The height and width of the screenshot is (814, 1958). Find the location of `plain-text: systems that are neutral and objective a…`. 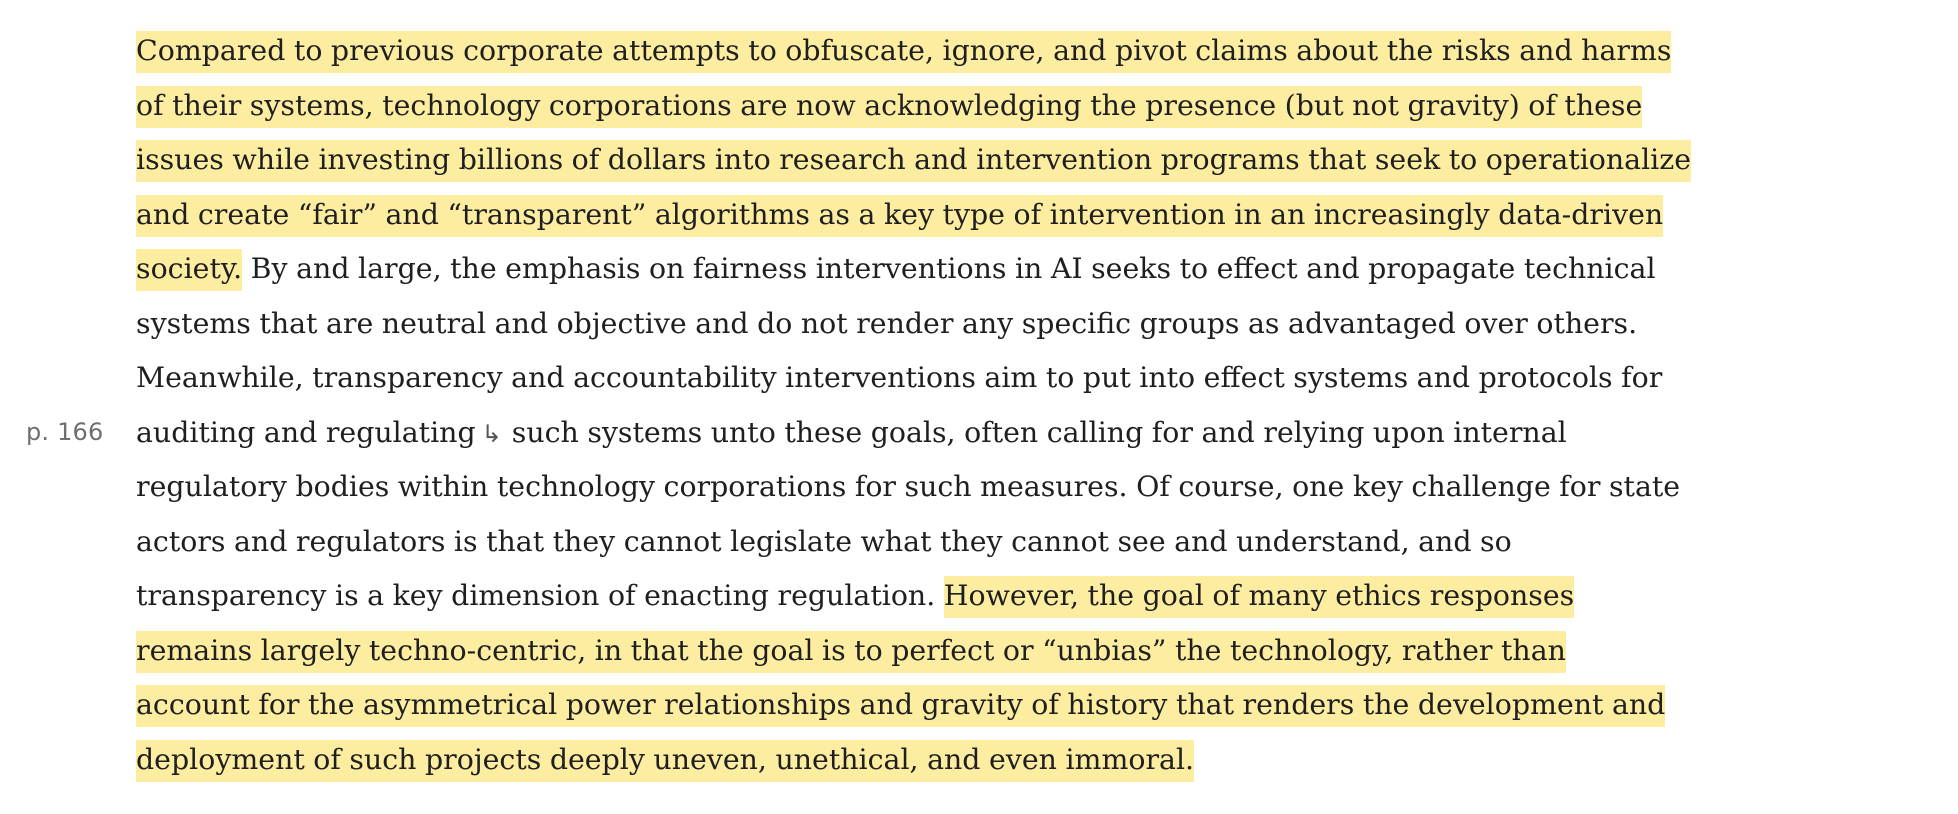

plain-text: systems that are neutral and objective a… is located at coordinates (887, 323).